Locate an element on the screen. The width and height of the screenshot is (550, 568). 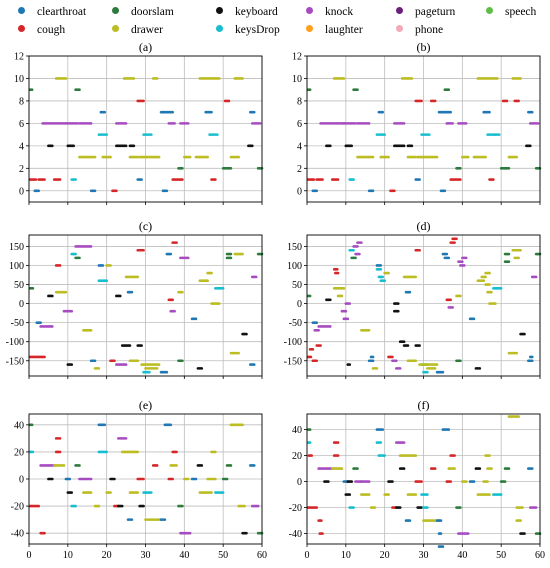
legend-label: keysDrop is located at coordinates (257, 30).